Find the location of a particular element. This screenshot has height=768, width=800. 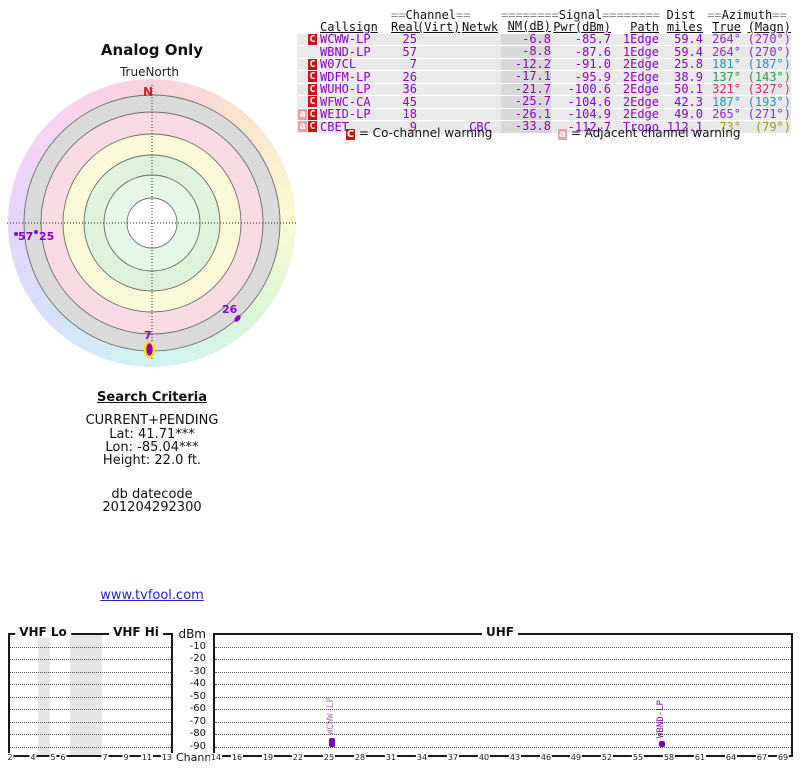

cell-real-channel: 9 is located at coordinates (413, 126).